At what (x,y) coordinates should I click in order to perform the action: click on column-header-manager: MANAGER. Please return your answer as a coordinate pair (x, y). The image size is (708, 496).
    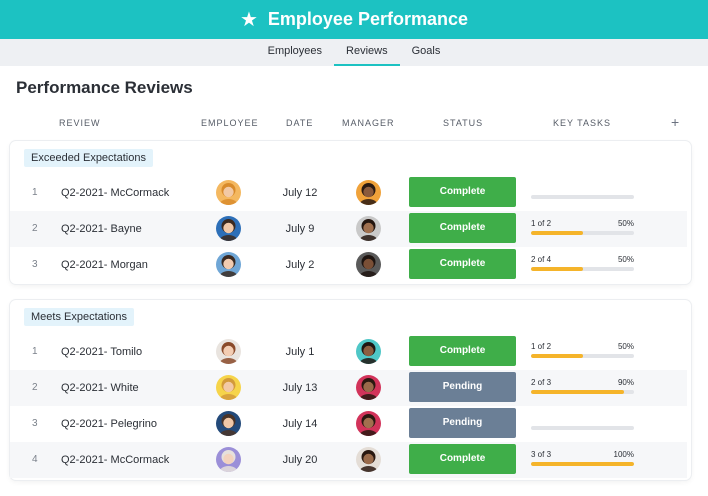
    Looking at the image, I should click on (368, 123).